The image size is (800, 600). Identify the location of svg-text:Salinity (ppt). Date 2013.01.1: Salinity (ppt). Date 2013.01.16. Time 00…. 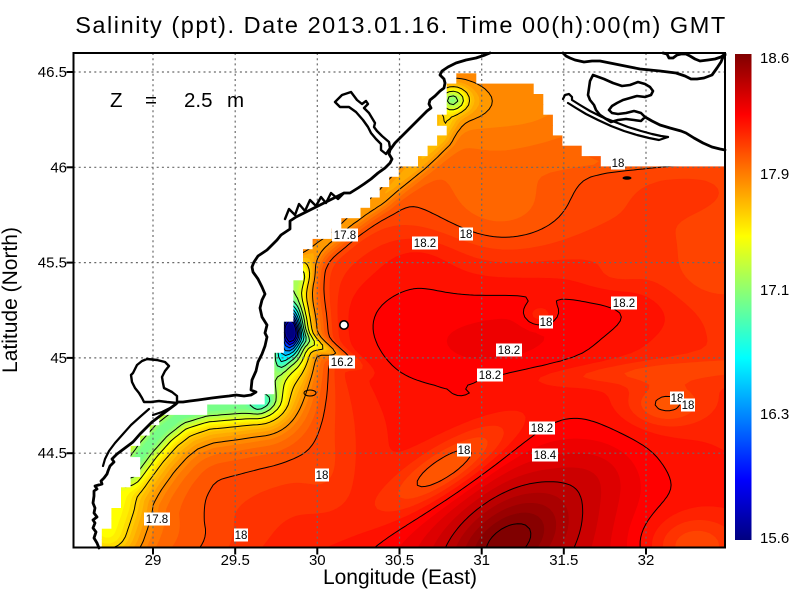
(401, 25).